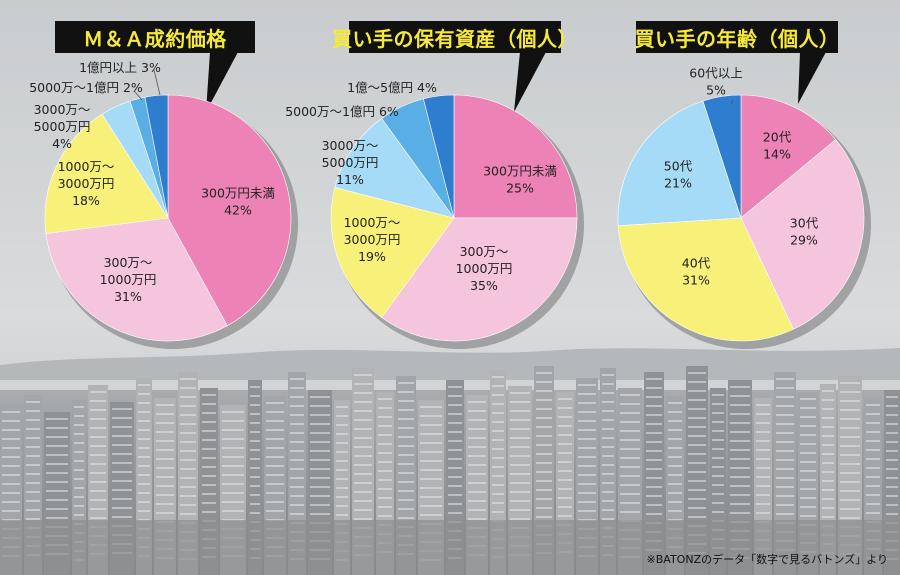 This screenshot has width=900, height=575. I want to click on slice-label: 1億～5億円 4%, so click(392, 87).